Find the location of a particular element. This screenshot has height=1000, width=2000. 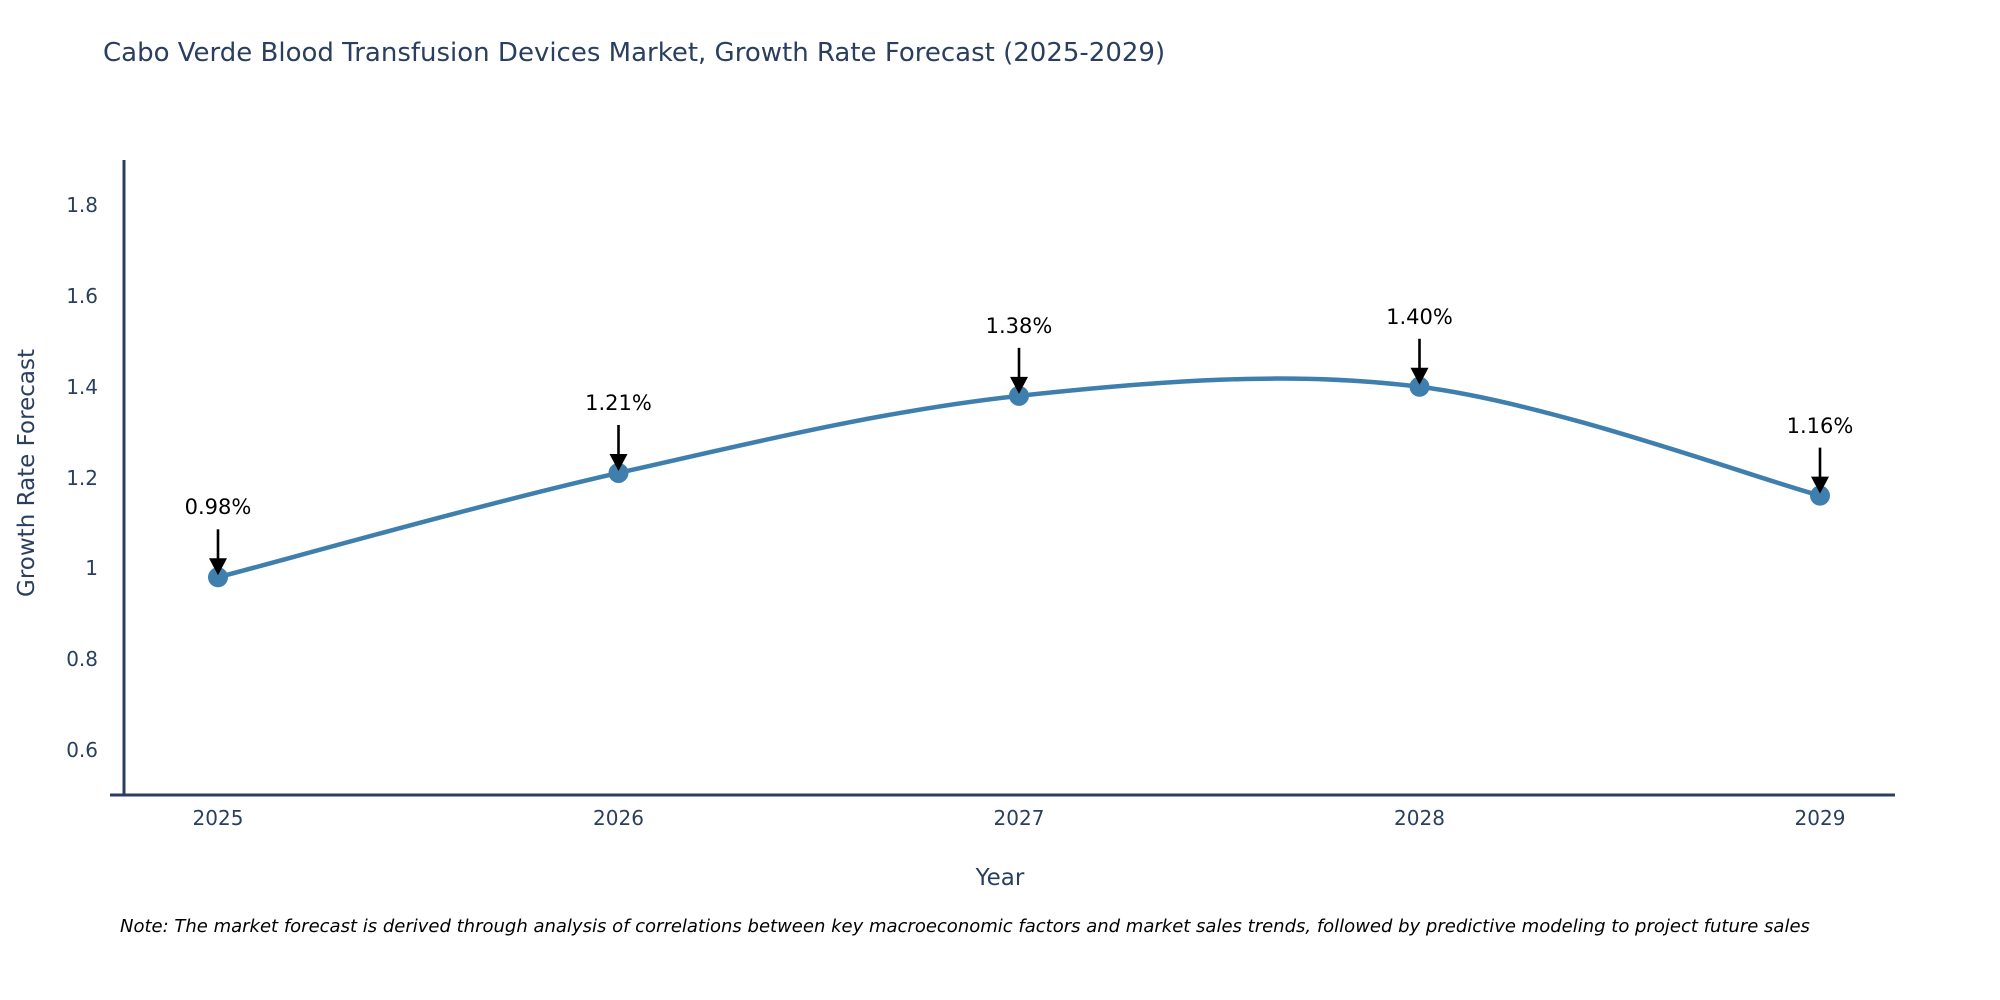

x-axis-title: Year is located at coordinates (1000, 878).